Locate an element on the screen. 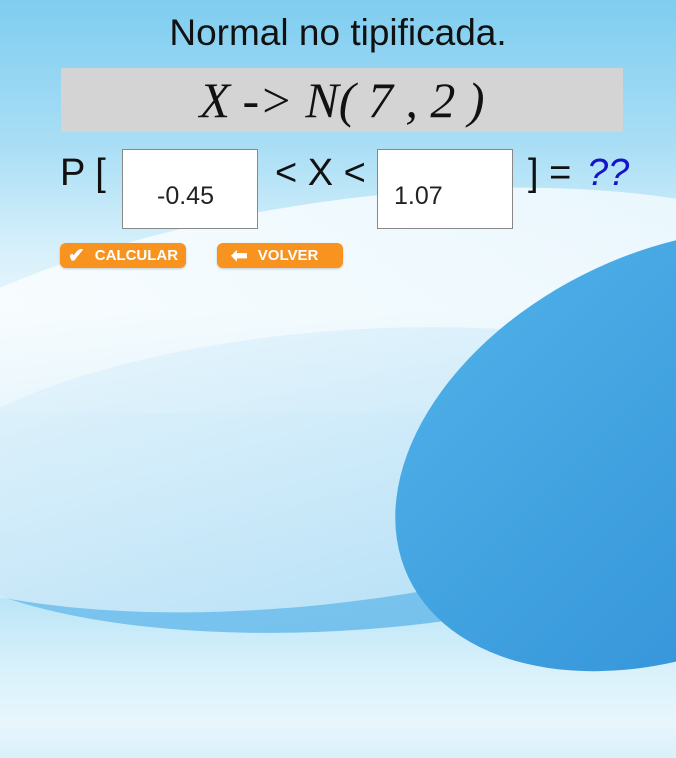 The height and width of the screenshot is (758, 676). prob-prefix: P [ is located at coordinates (83, 173).